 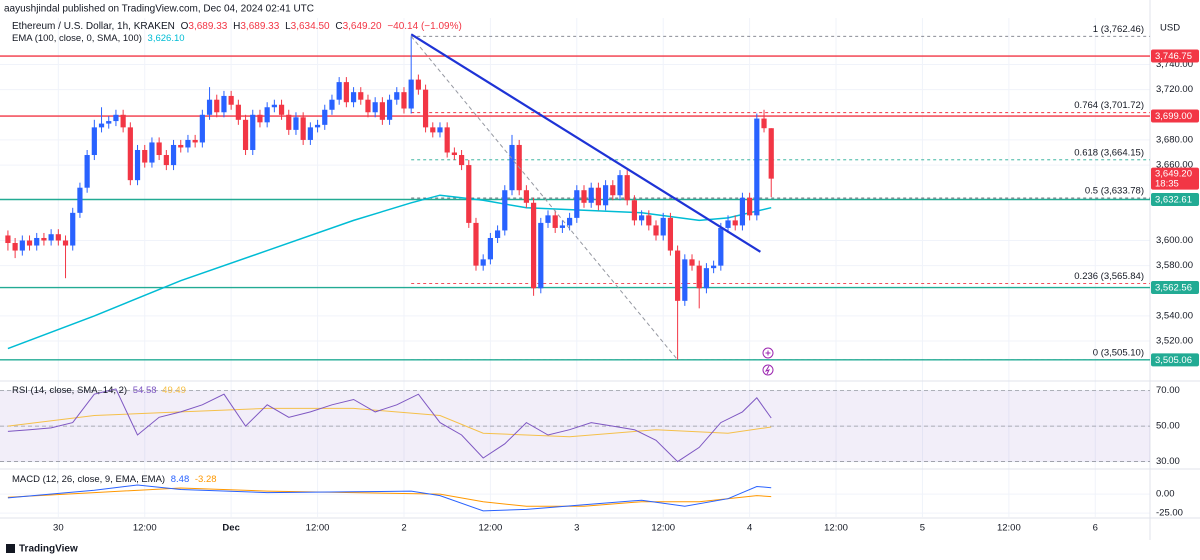 What do you see at coordinates (236, 26) in the screenshot?
I see `ohlc-key: H` at bounding box center [236, 26].